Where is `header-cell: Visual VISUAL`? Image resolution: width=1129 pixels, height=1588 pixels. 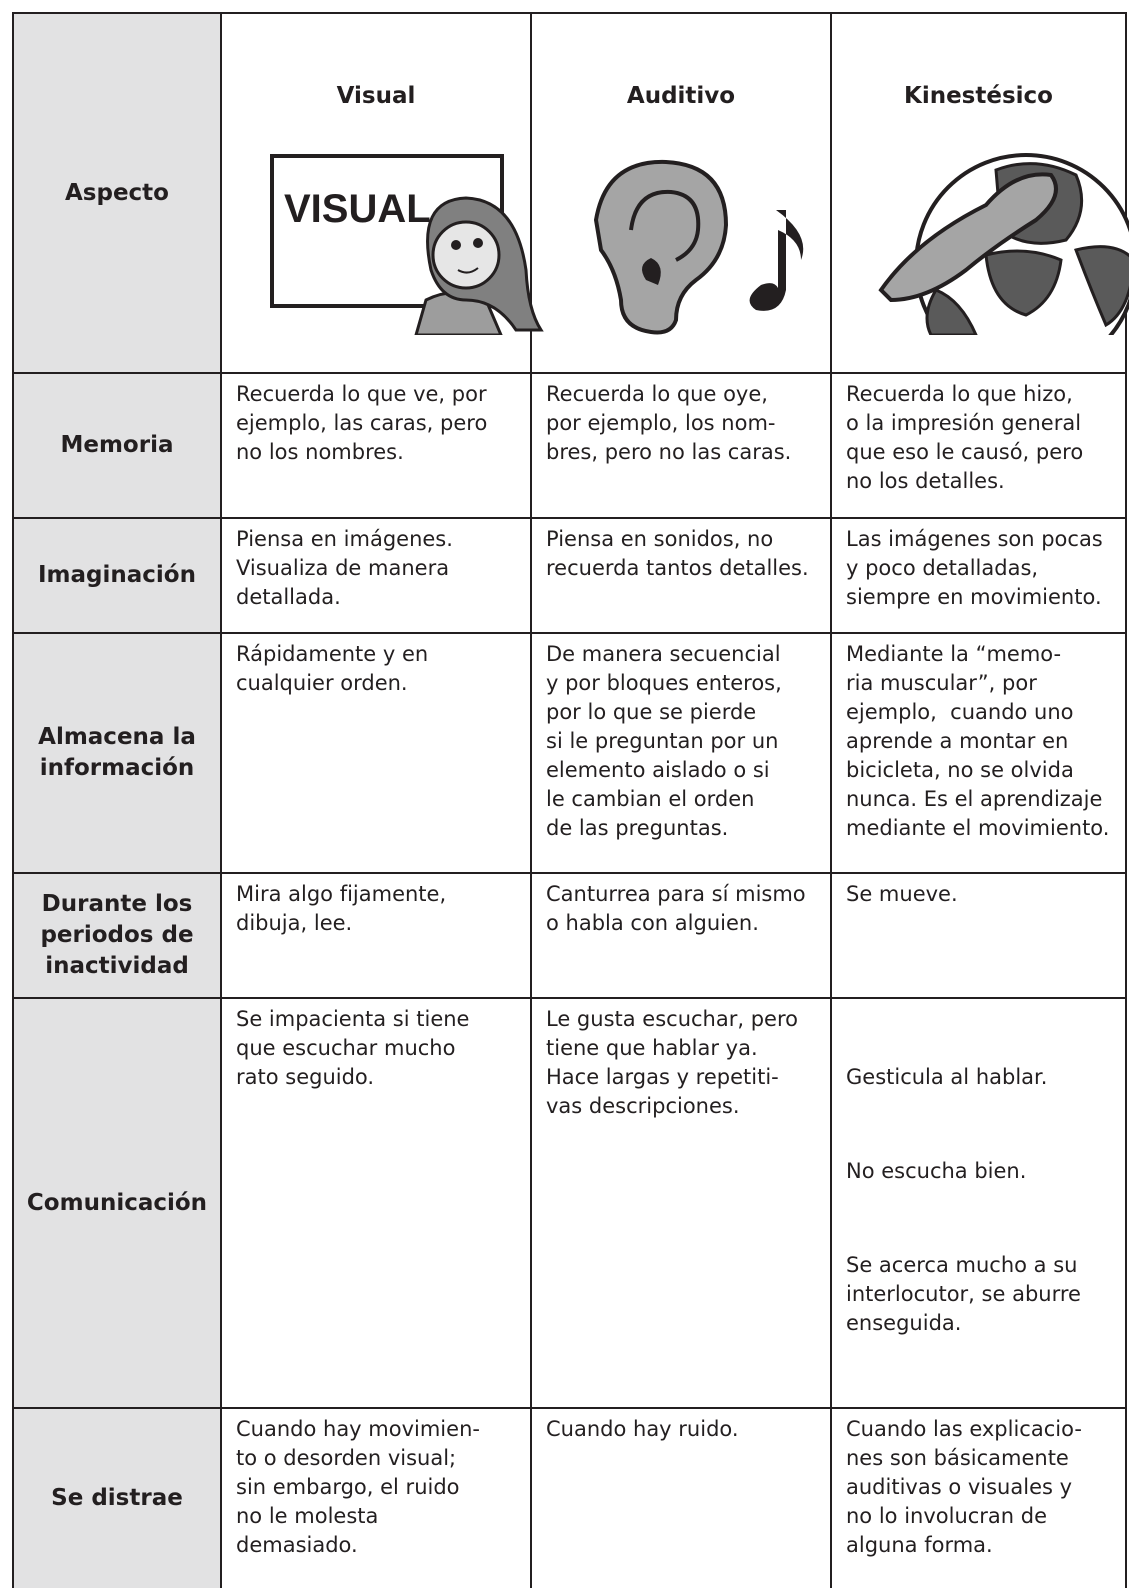 header-cell: Visual VISUAL is located at coordinates (382, 193).